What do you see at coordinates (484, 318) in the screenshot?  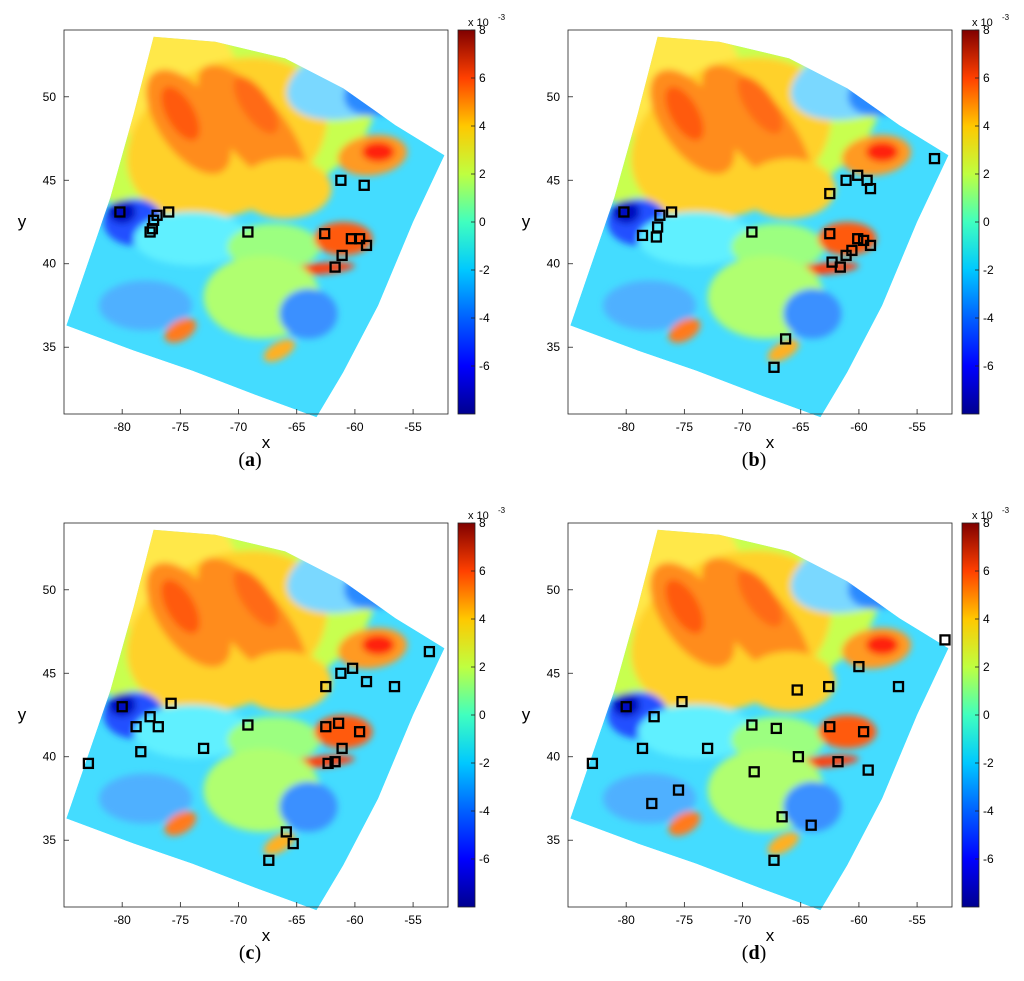 I see `colorbar-tick-label: -4` at bounding box center [484, 318].